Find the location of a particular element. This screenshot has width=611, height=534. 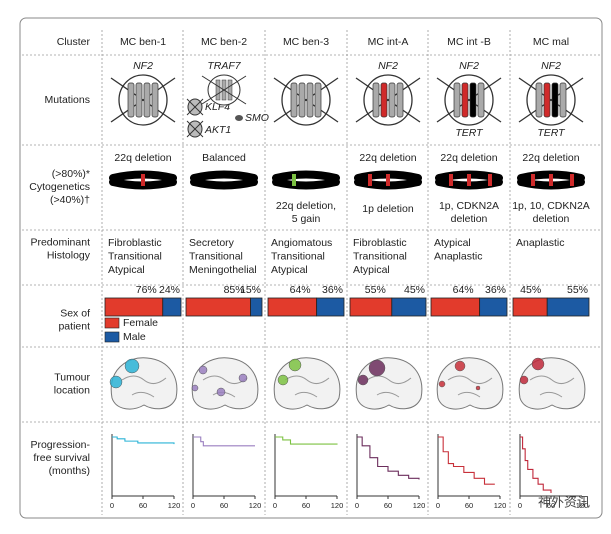

mini-chromosome-icon is located at coordinates (239, 118).